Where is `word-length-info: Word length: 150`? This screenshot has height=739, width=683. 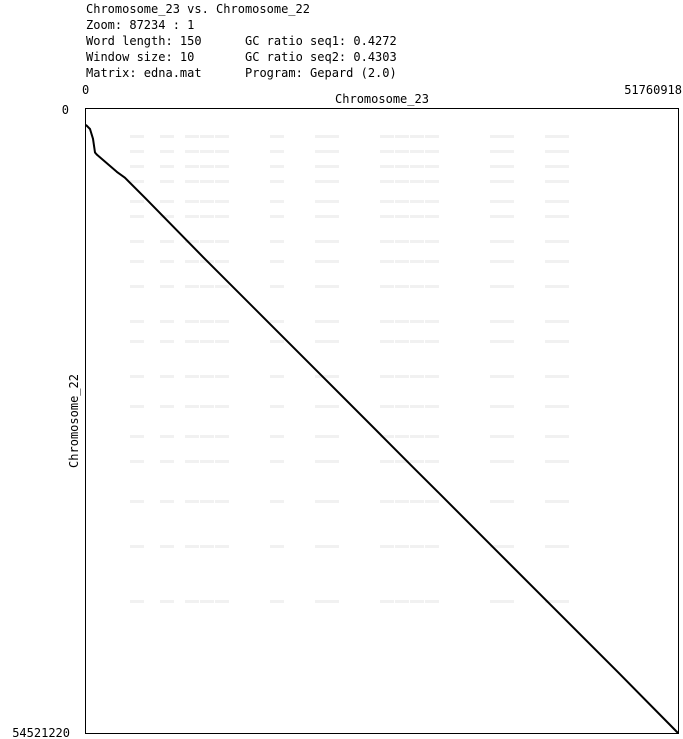
word-length-info: Word length: 150 is located at coordinates (144, 41).